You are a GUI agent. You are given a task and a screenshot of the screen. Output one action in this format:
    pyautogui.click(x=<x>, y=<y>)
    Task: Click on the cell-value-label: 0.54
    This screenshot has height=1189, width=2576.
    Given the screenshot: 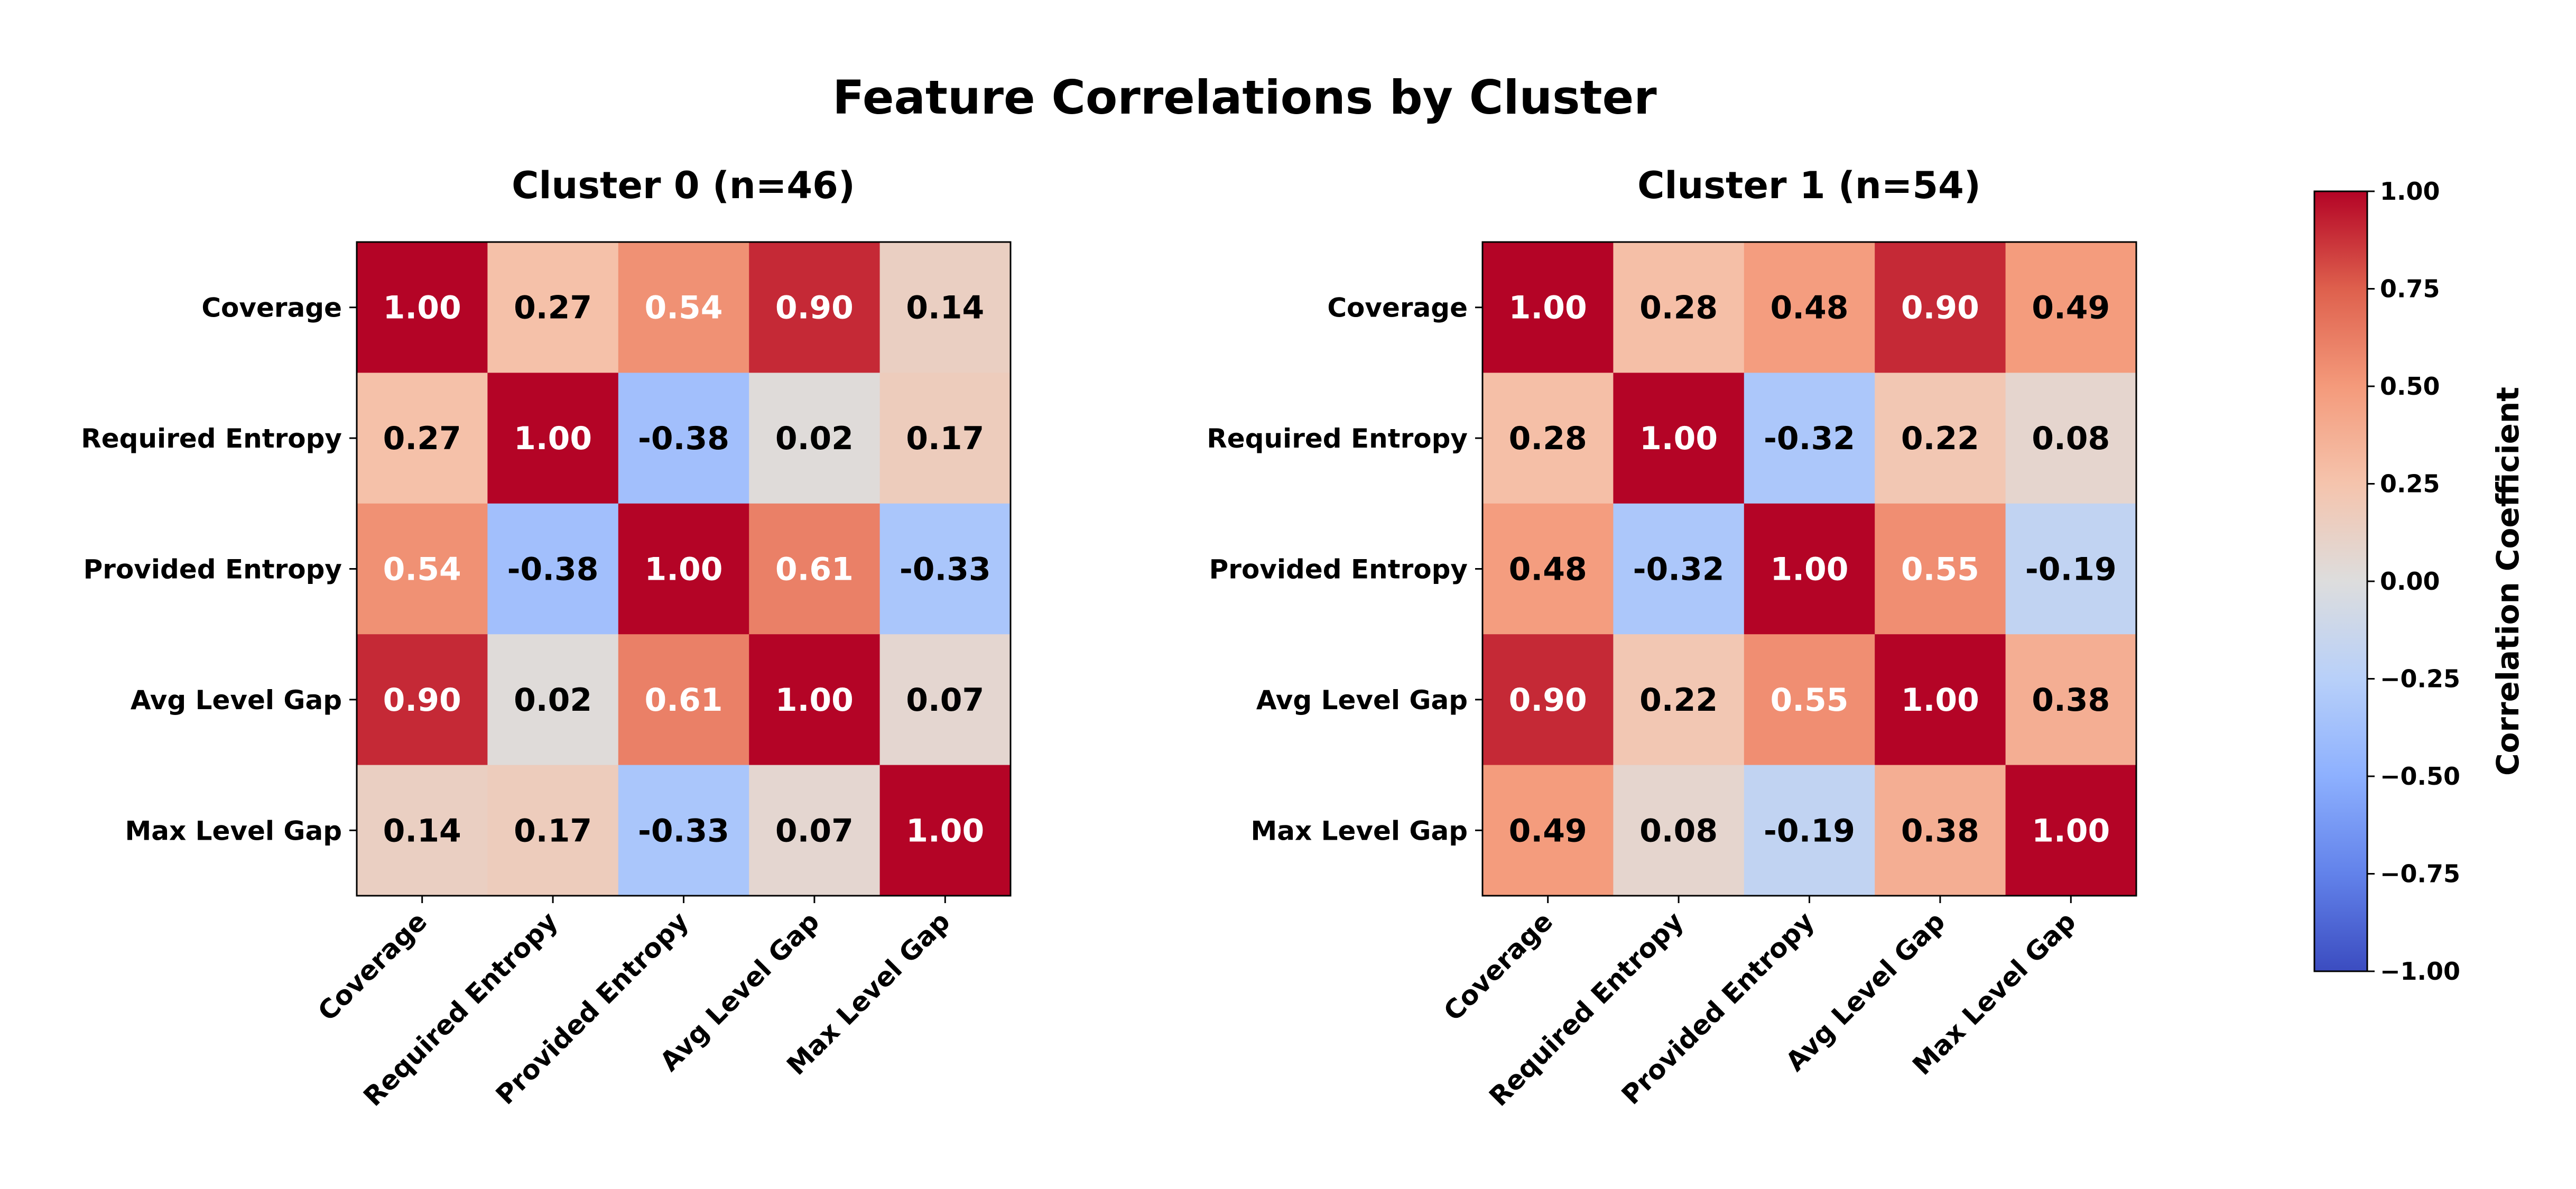 What is the action you would take?
    pyautogui.click(x=422, y=570)
    